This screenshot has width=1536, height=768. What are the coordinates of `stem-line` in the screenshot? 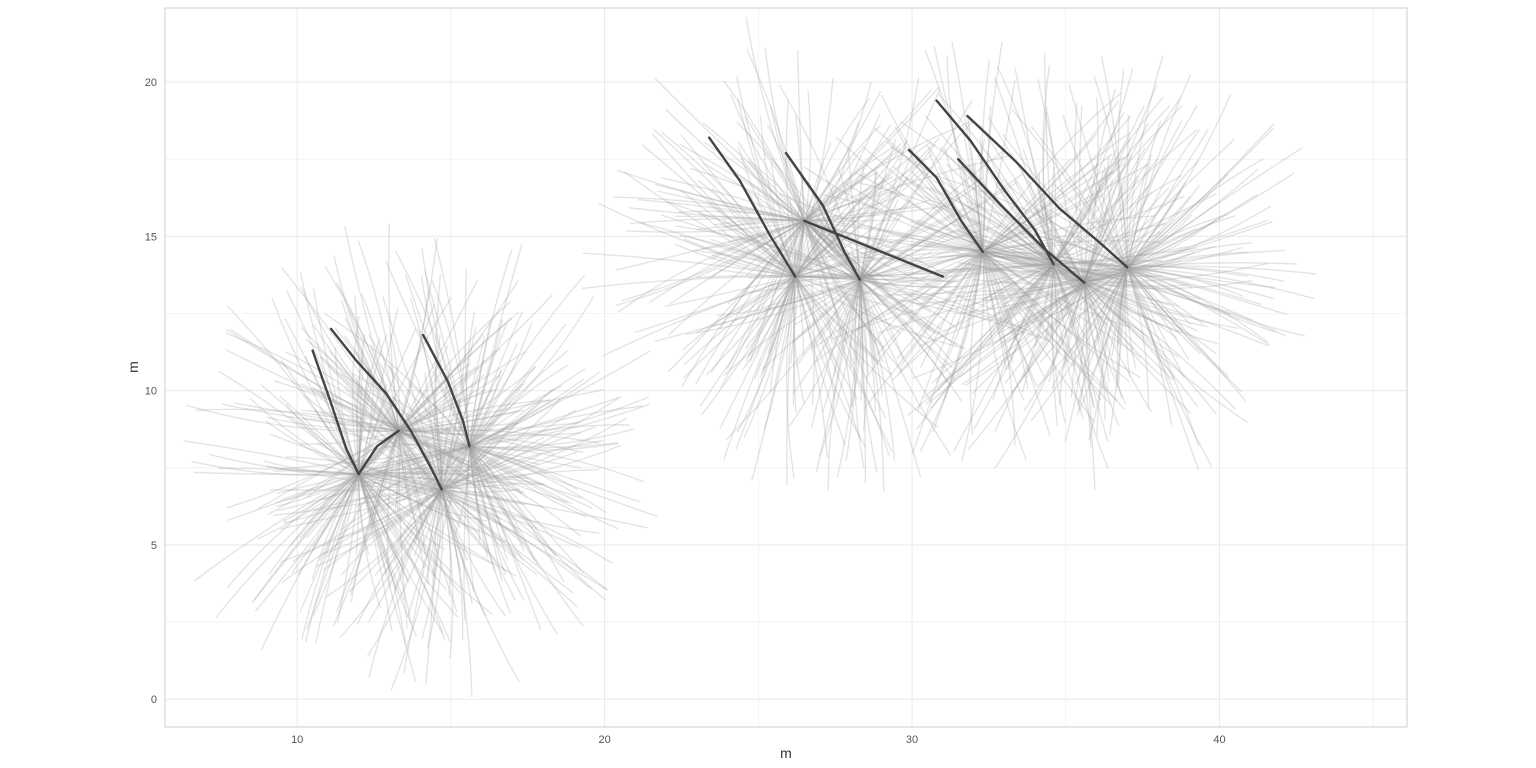 It's located at (446, 390).